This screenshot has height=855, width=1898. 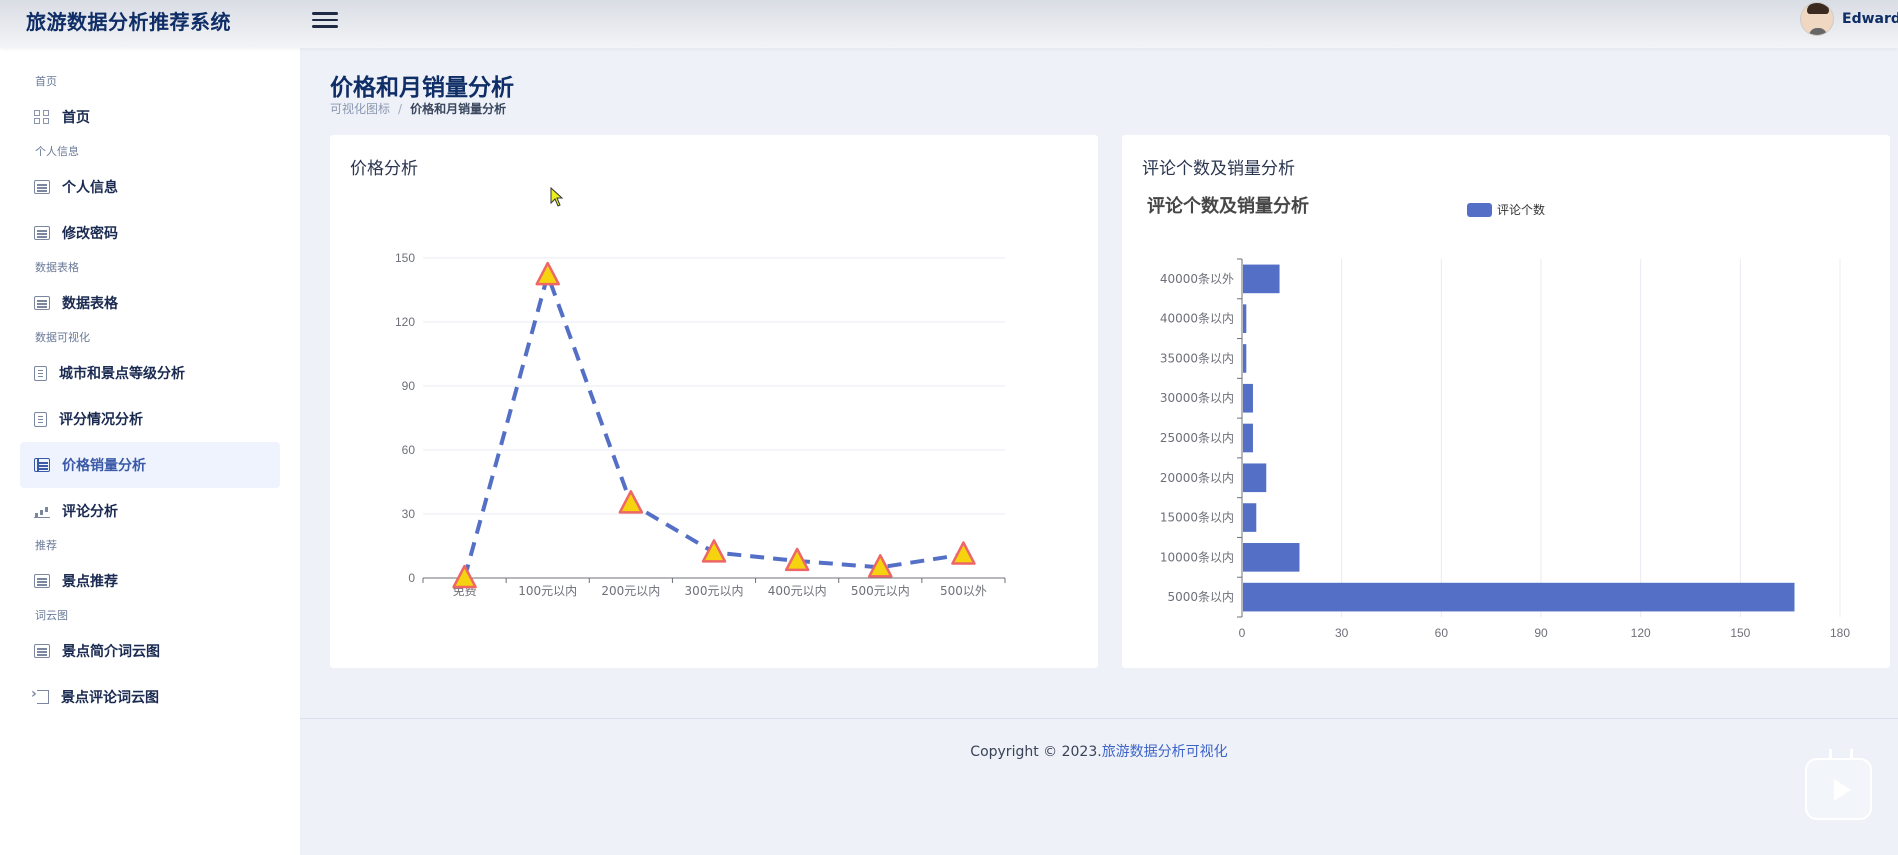 I want to click on breadcrumb: 可视化图标 / 价格和月销量分析, so click(x=418, y=108).